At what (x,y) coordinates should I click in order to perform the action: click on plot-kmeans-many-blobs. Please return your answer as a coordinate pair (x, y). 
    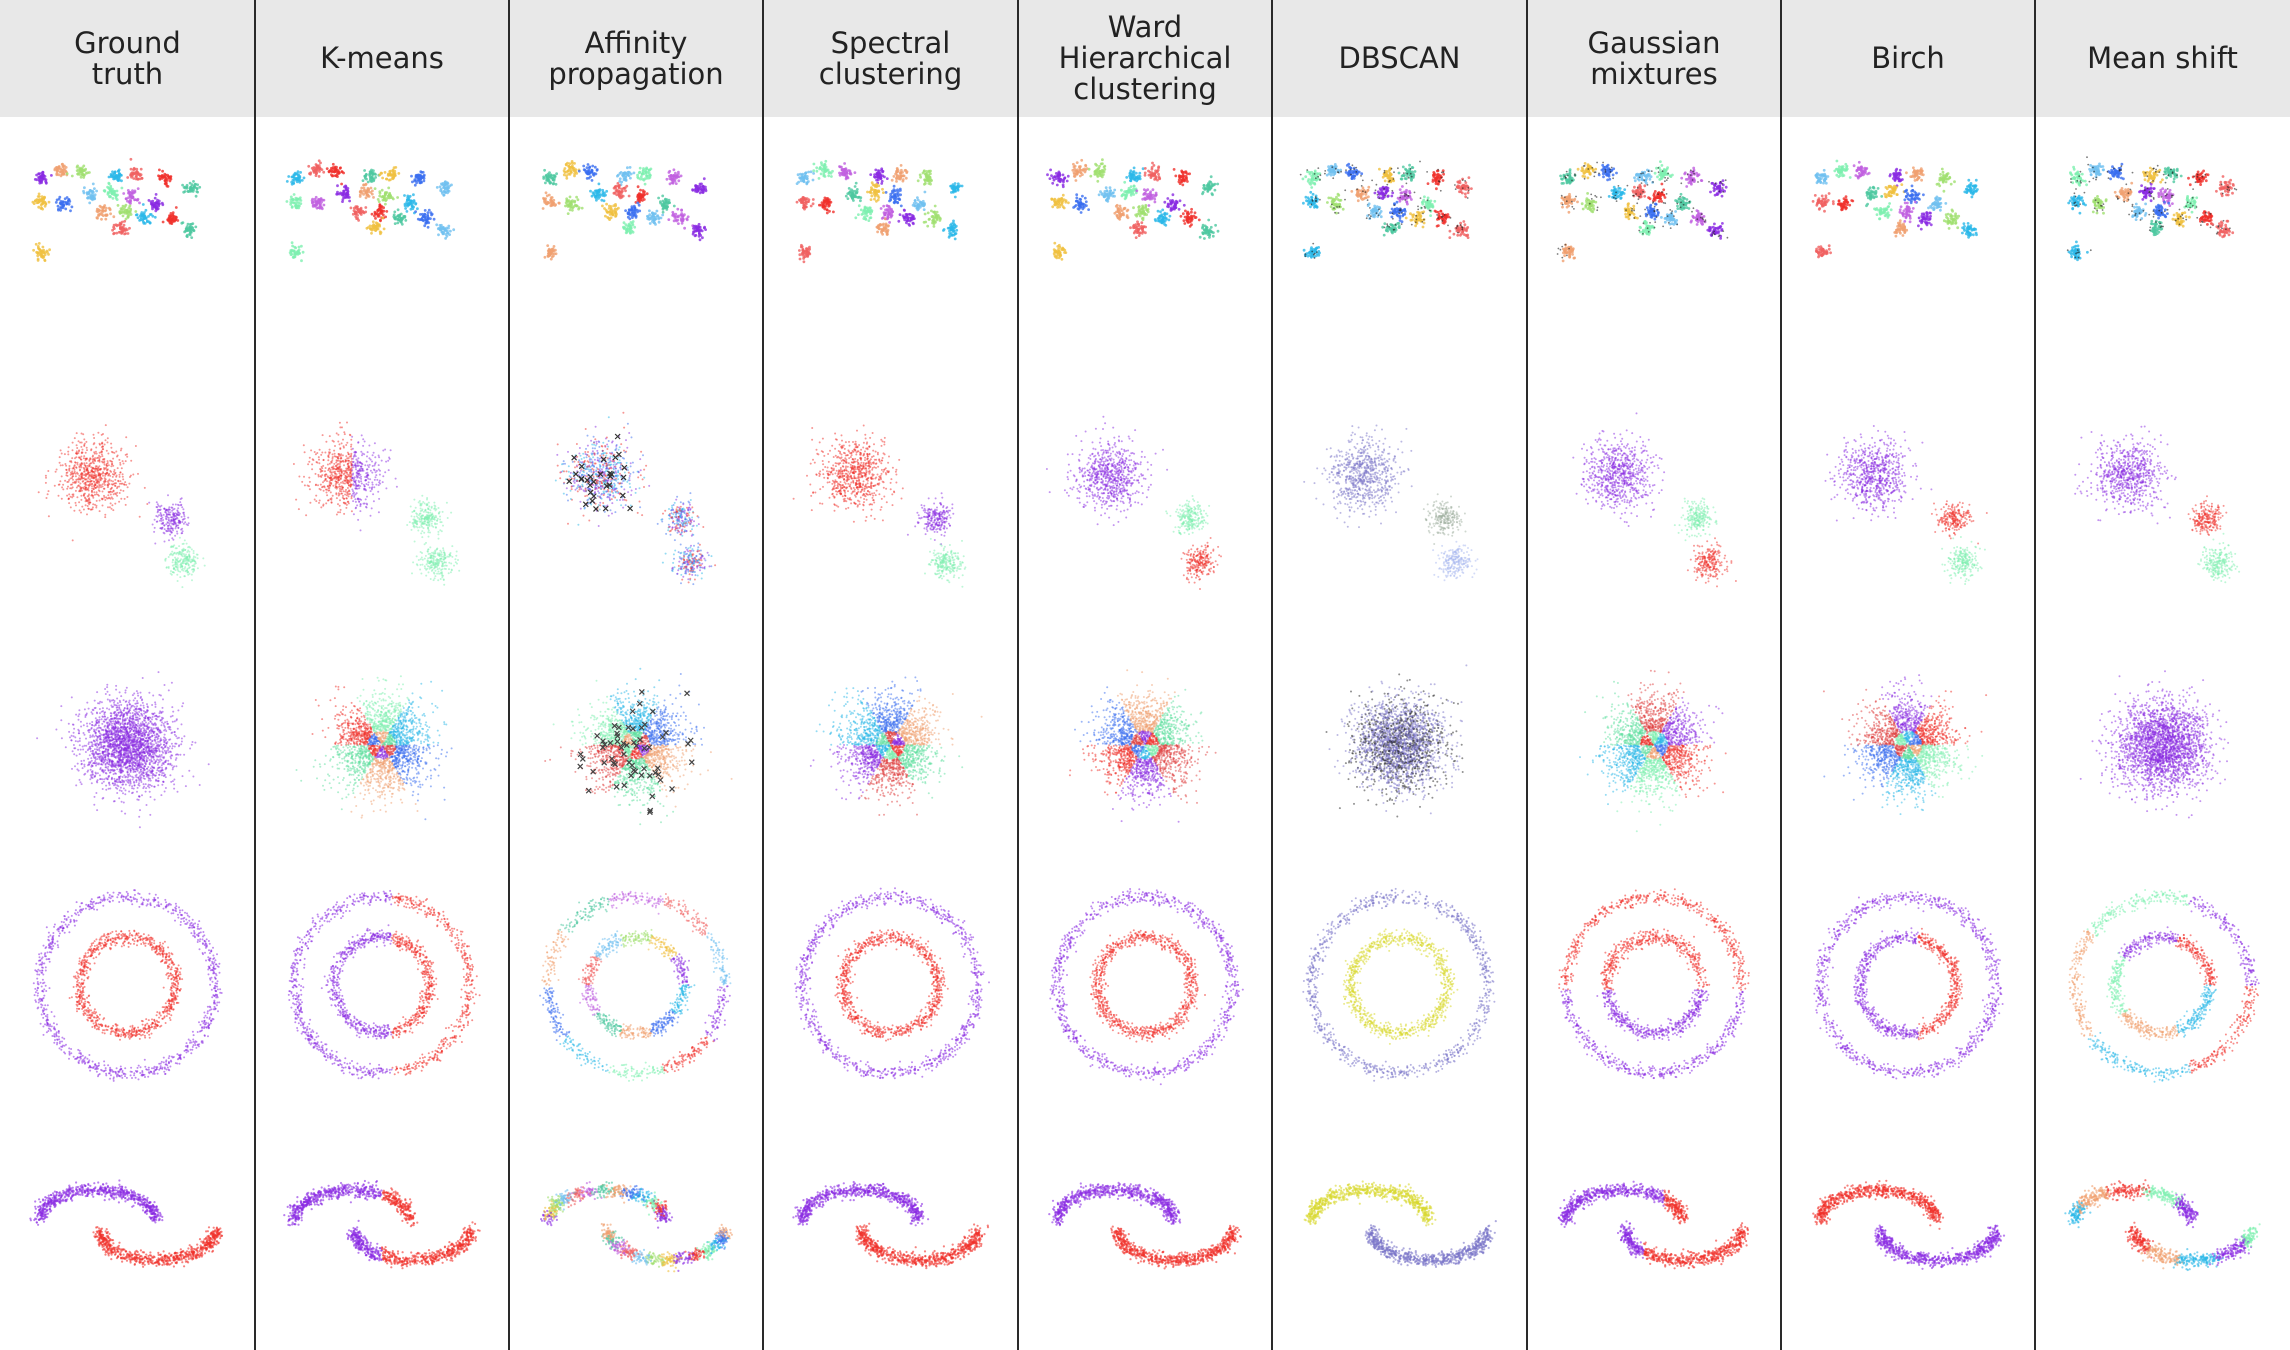
    Looking at the image, I should click on (371, 210).